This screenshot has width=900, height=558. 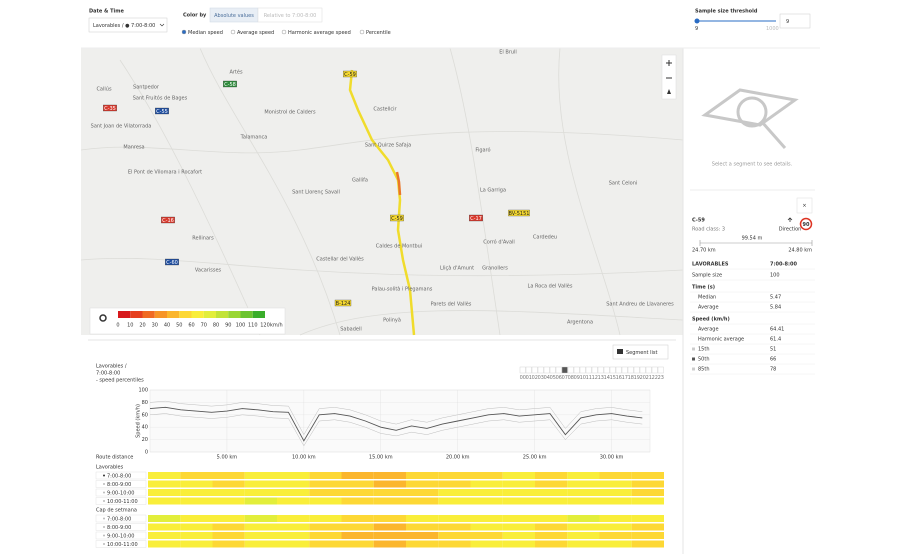 I want to click on threshold-input, so click(x=795, y=21).